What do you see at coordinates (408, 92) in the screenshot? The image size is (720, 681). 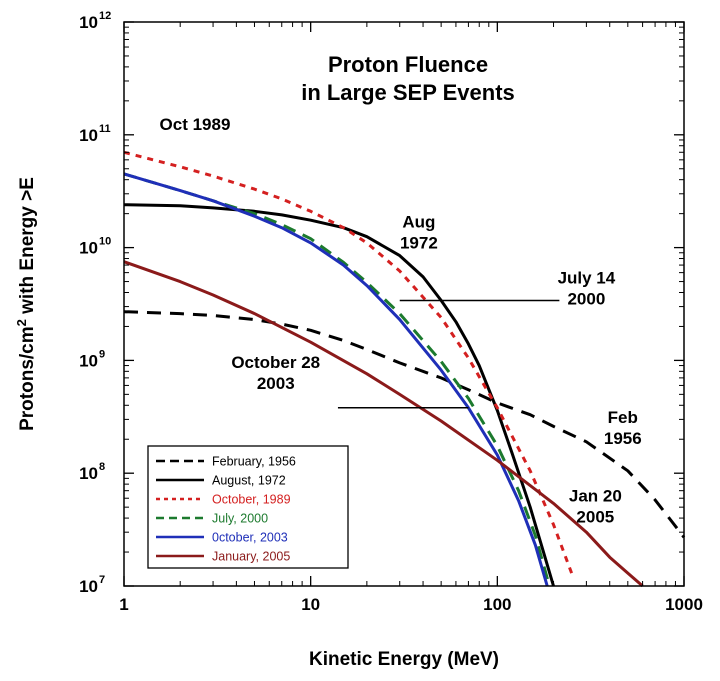 I see `chart-title-line: in Large SEP Events` at bounding box center [408, 92].